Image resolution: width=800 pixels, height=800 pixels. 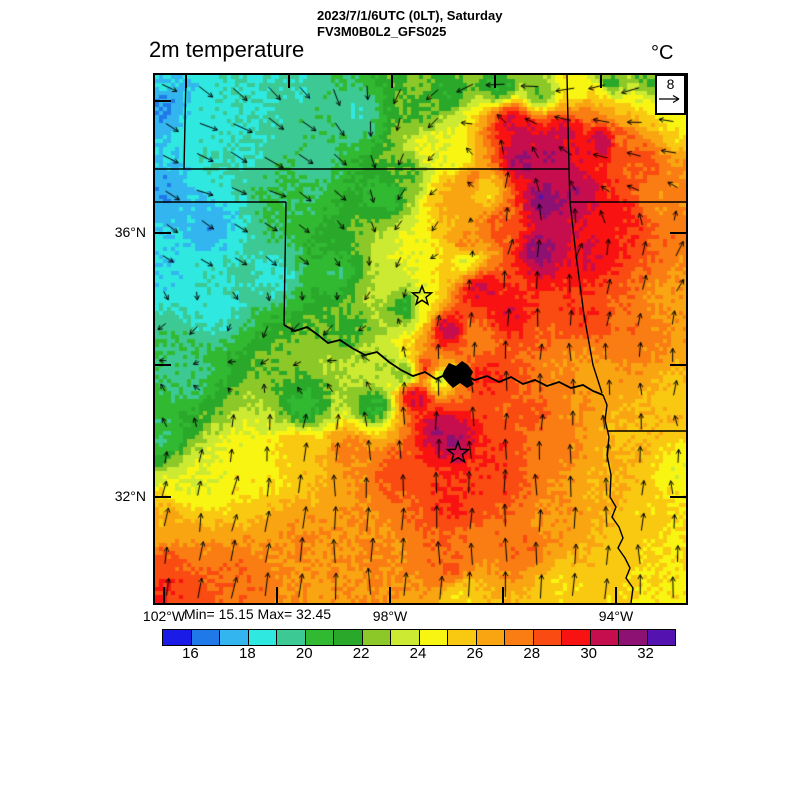 What do you see at coordinates (164, 616) in the screenshot?
I see `lon-axis-label: 102°W` at bounding box center [164, 616].